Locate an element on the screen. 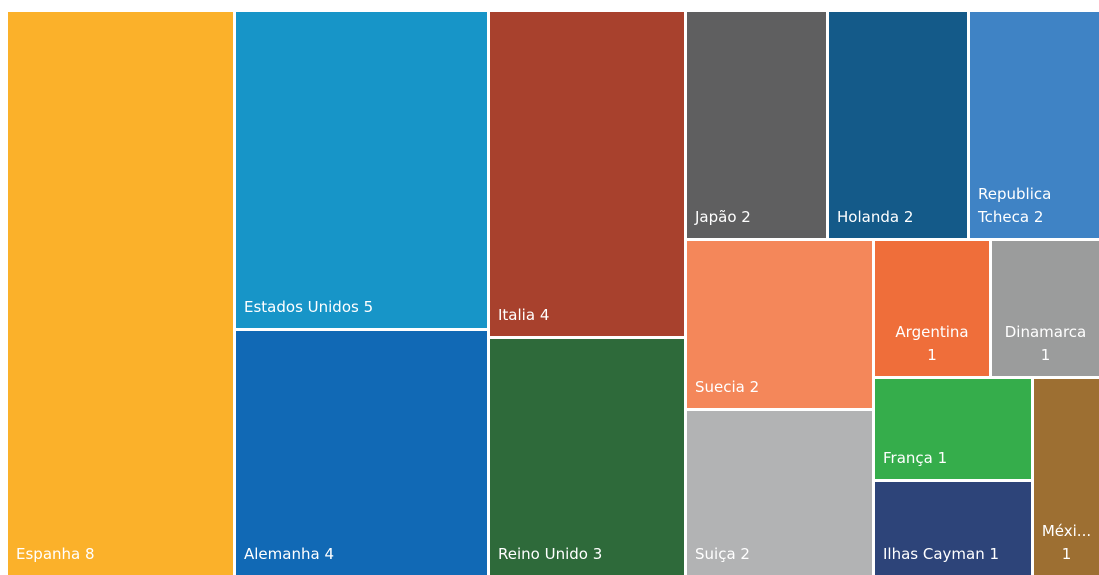 The width and height of the screenshot is (1099, 575). treemap-cell: Méxi... 1 is located at coordinates (1066, 477).